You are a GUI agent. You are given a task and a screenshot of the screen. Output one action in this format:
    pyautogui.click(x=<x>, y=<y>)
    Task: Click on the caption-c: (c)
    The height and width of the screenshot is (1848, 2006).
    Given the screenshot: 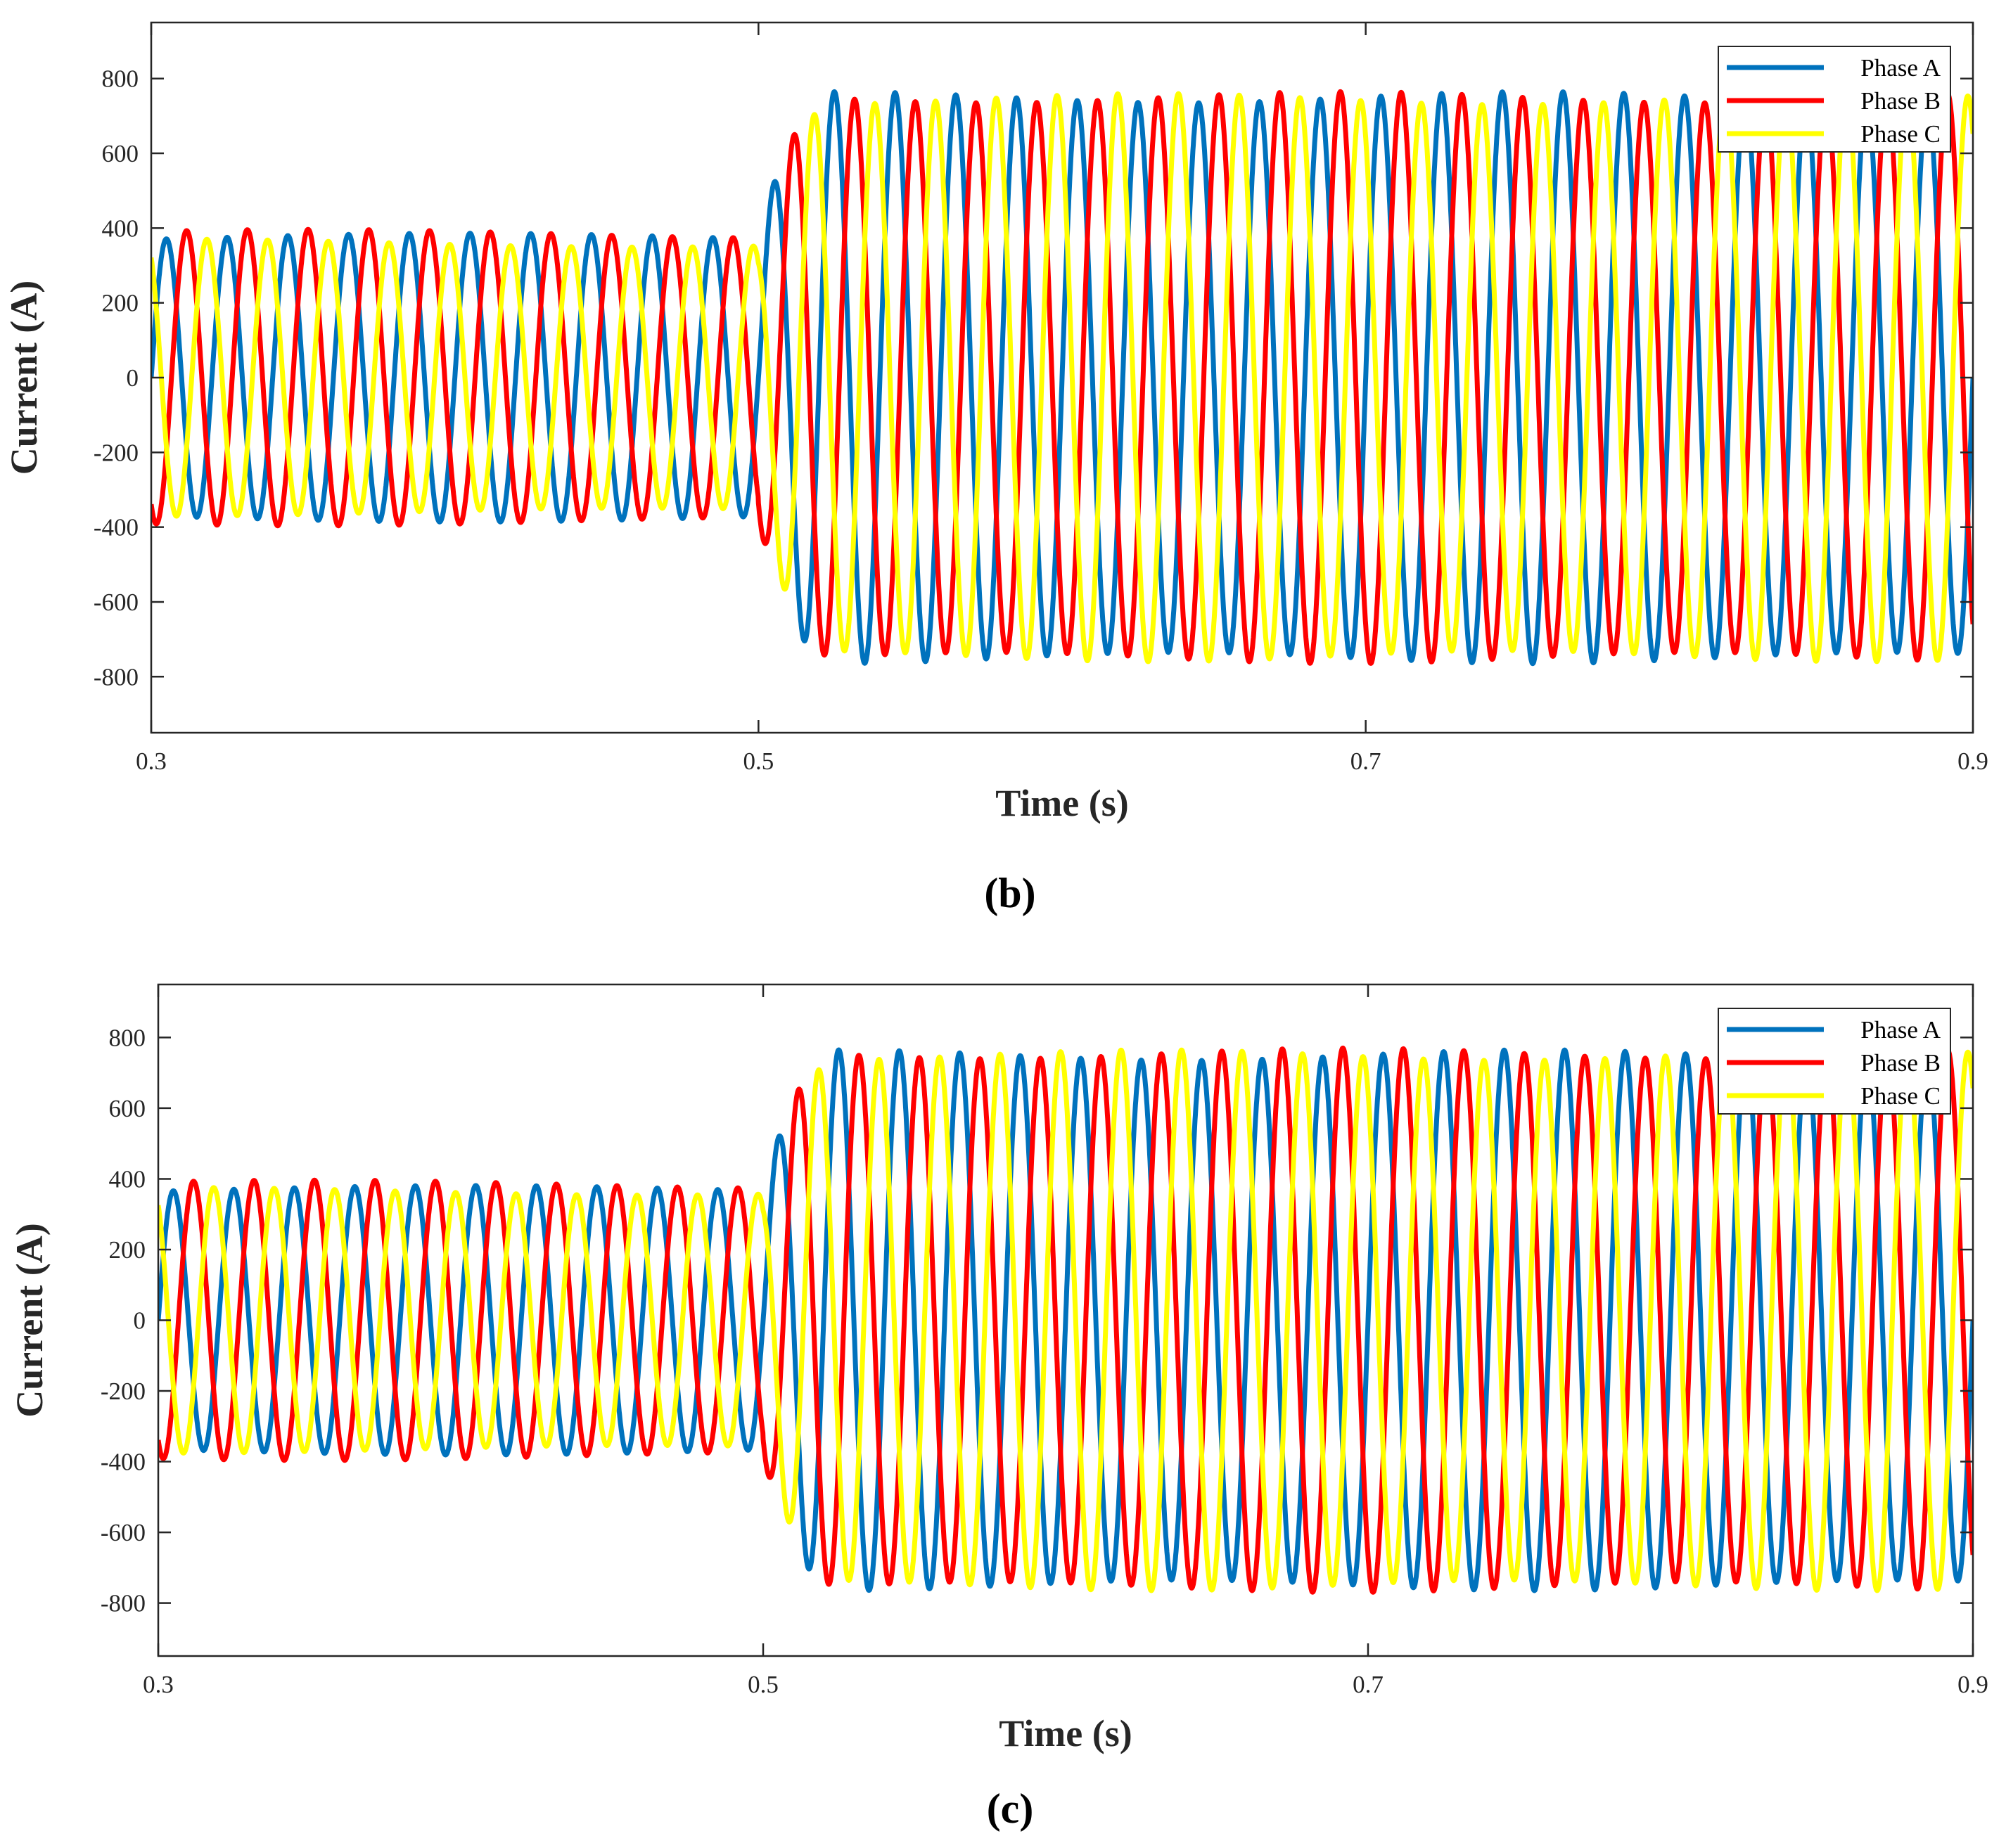 What is the action you would take?
    pyautogui.click(x=1010, y=1808)
    